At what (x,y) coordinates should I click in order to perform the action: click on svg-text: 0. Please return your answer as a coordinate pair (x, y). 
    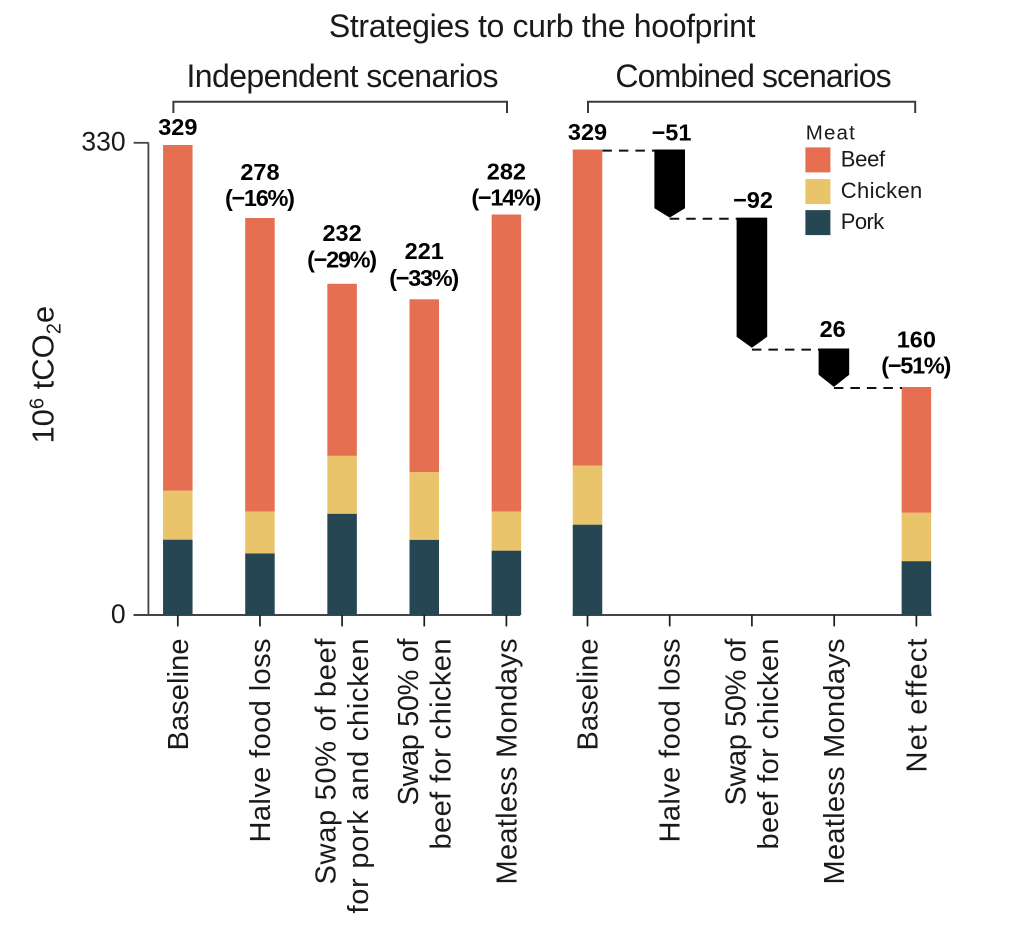
    Looking at the image, I should click on (118, 614).